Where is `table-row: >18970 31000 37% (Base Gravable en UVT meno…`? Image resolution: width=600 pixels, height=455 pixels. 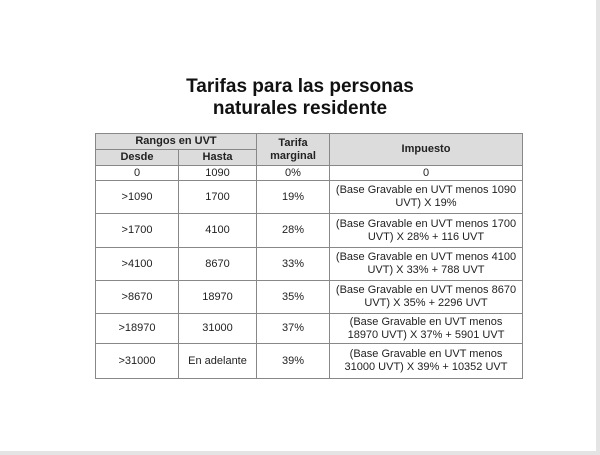 table-row: >18970 31000 37% (Base Gravable en UVT meno… is located at coordinates (309, 328).